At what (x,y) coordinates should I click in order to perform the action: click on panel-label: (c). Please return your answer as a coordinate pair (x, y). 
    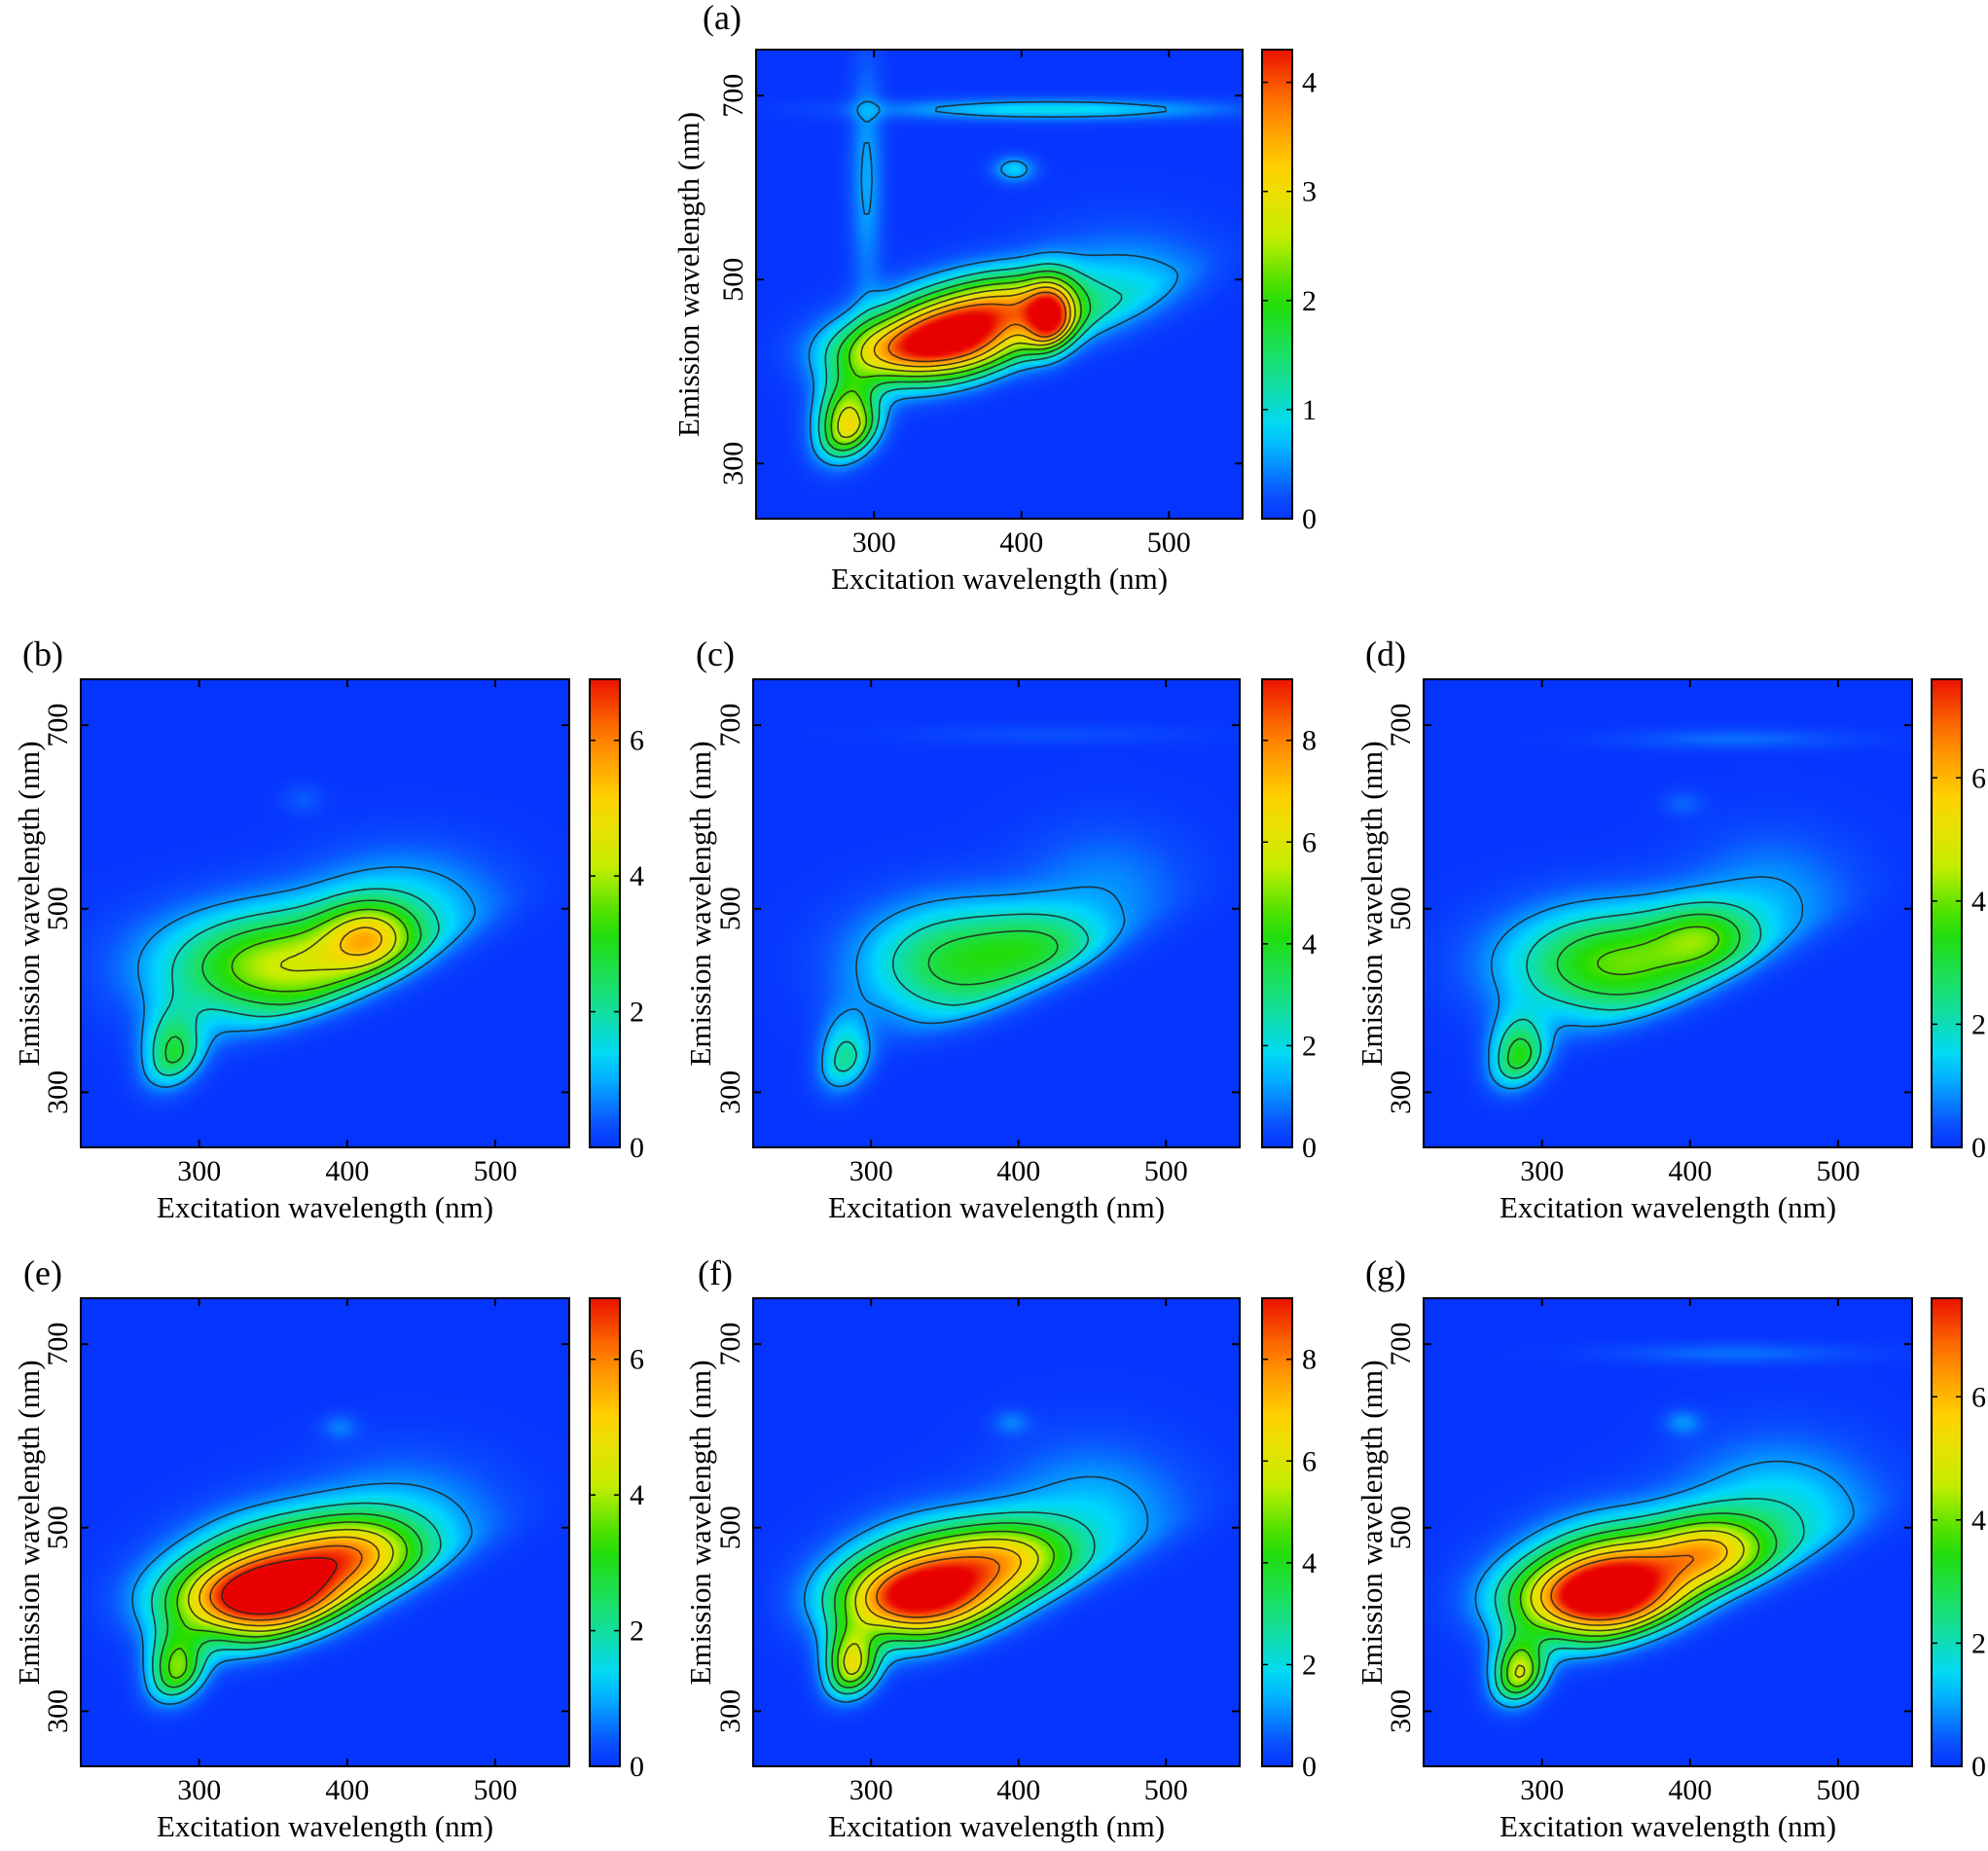
    Looking at the image, I should click on (715, 654).